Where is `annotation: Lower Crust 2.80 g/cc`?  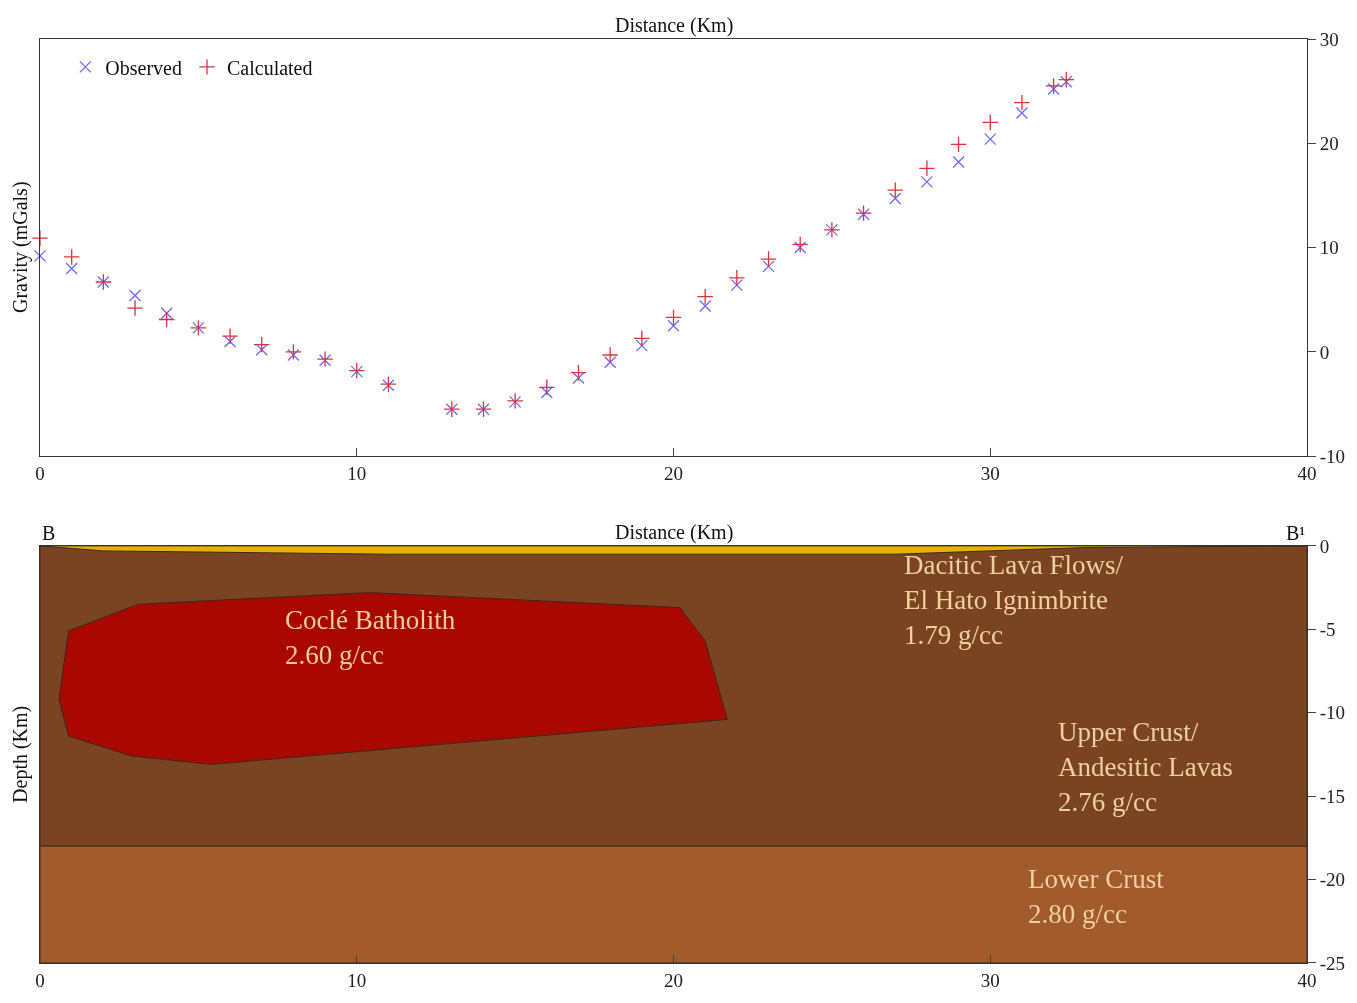
annotation: Lower Crust 2.80 g/cc is located at coordinates (1096, 897).